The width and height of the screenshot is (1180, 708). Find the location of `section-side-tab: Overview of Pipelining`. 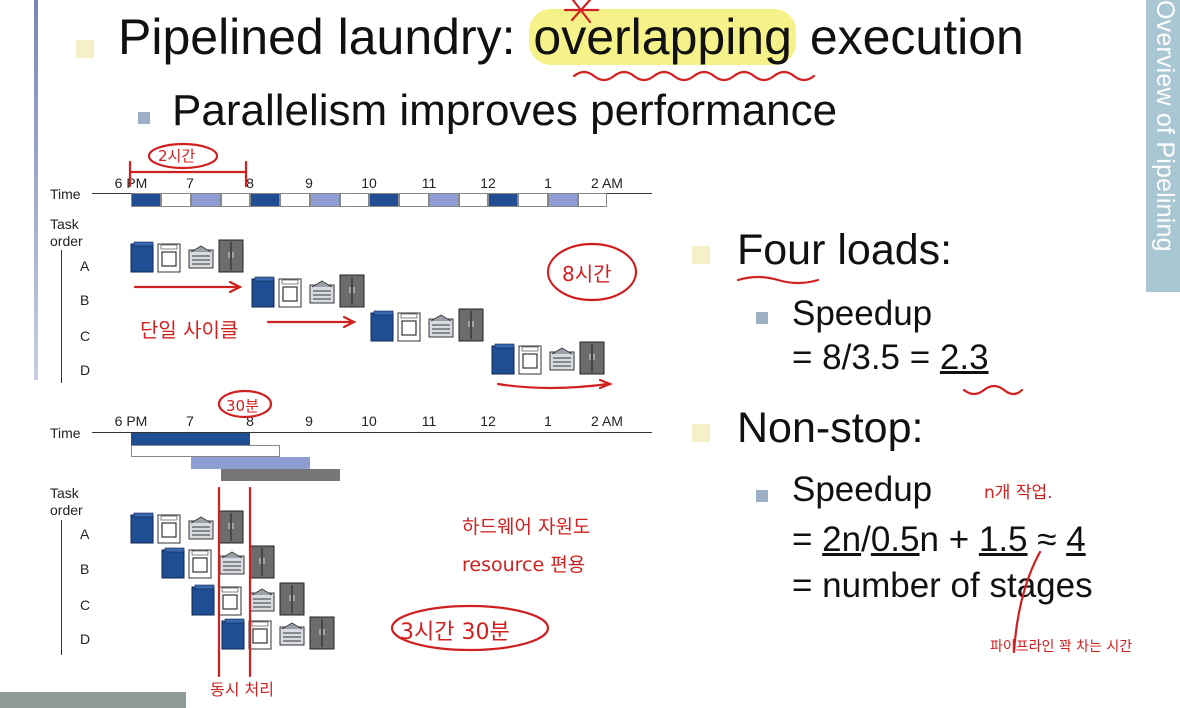

section-side-tab: Overview of Pipelining is located at coordinates (1163, 146).